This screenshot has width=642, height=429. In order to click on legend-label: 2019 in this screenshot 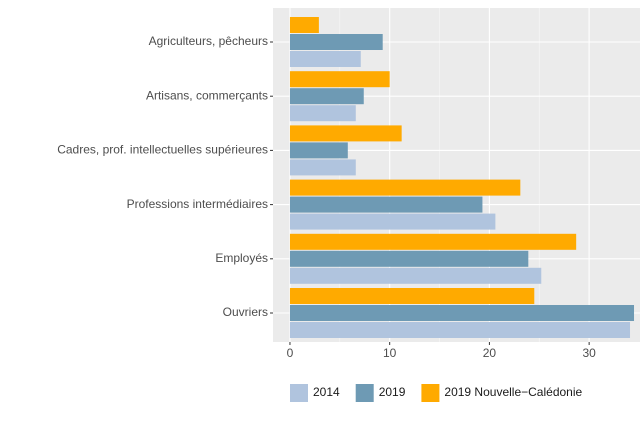, I will do `click(392, 392)`.